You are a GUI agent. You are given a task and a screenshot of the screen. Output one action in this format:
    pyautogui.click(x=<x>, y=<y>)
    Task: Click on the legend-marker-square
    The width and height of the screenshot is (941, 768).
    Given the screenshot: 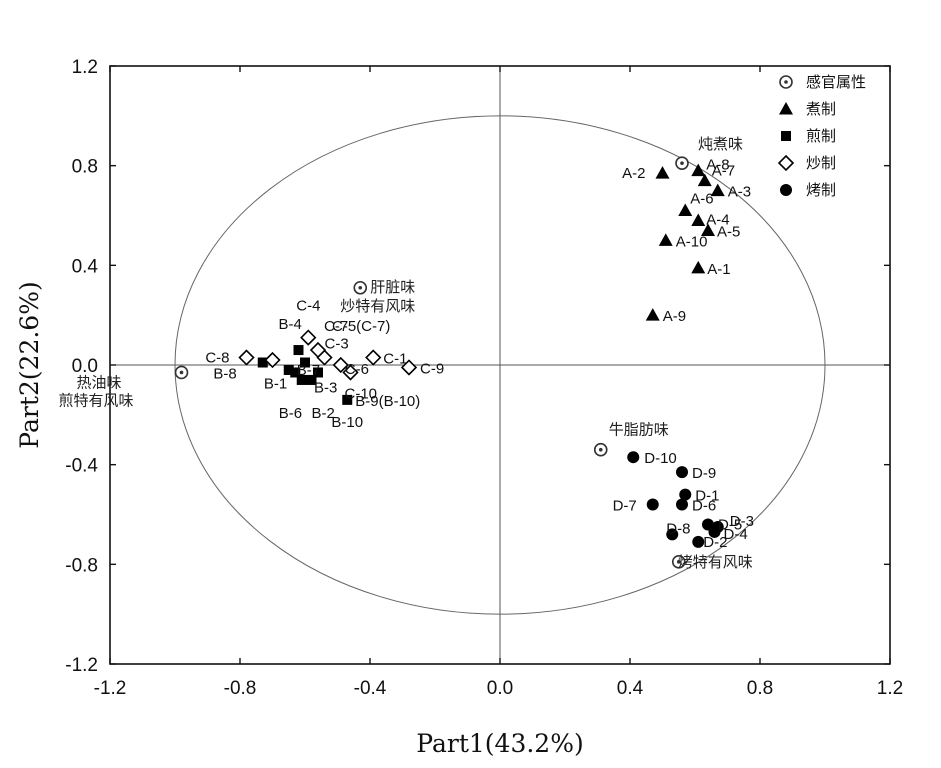 What is the action you would take?
    pyautogui.click(x=786, y=136)
    